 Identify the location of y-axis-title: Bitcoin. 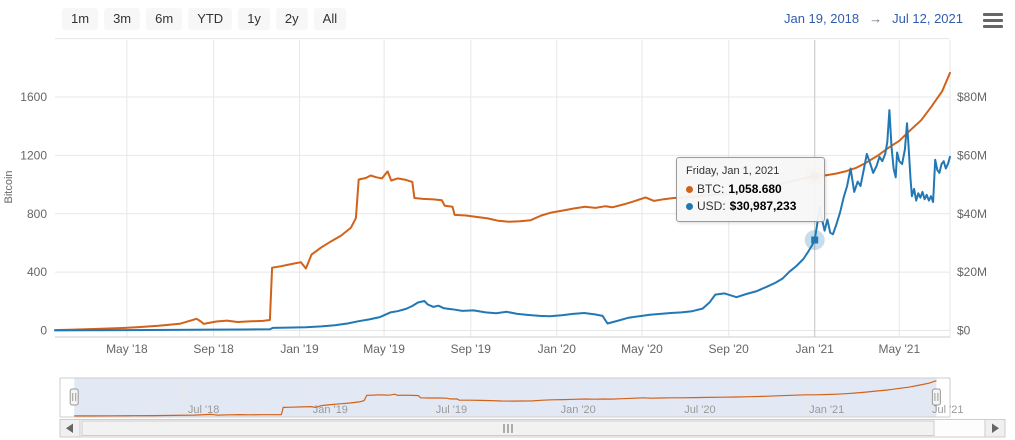
(9, 186).